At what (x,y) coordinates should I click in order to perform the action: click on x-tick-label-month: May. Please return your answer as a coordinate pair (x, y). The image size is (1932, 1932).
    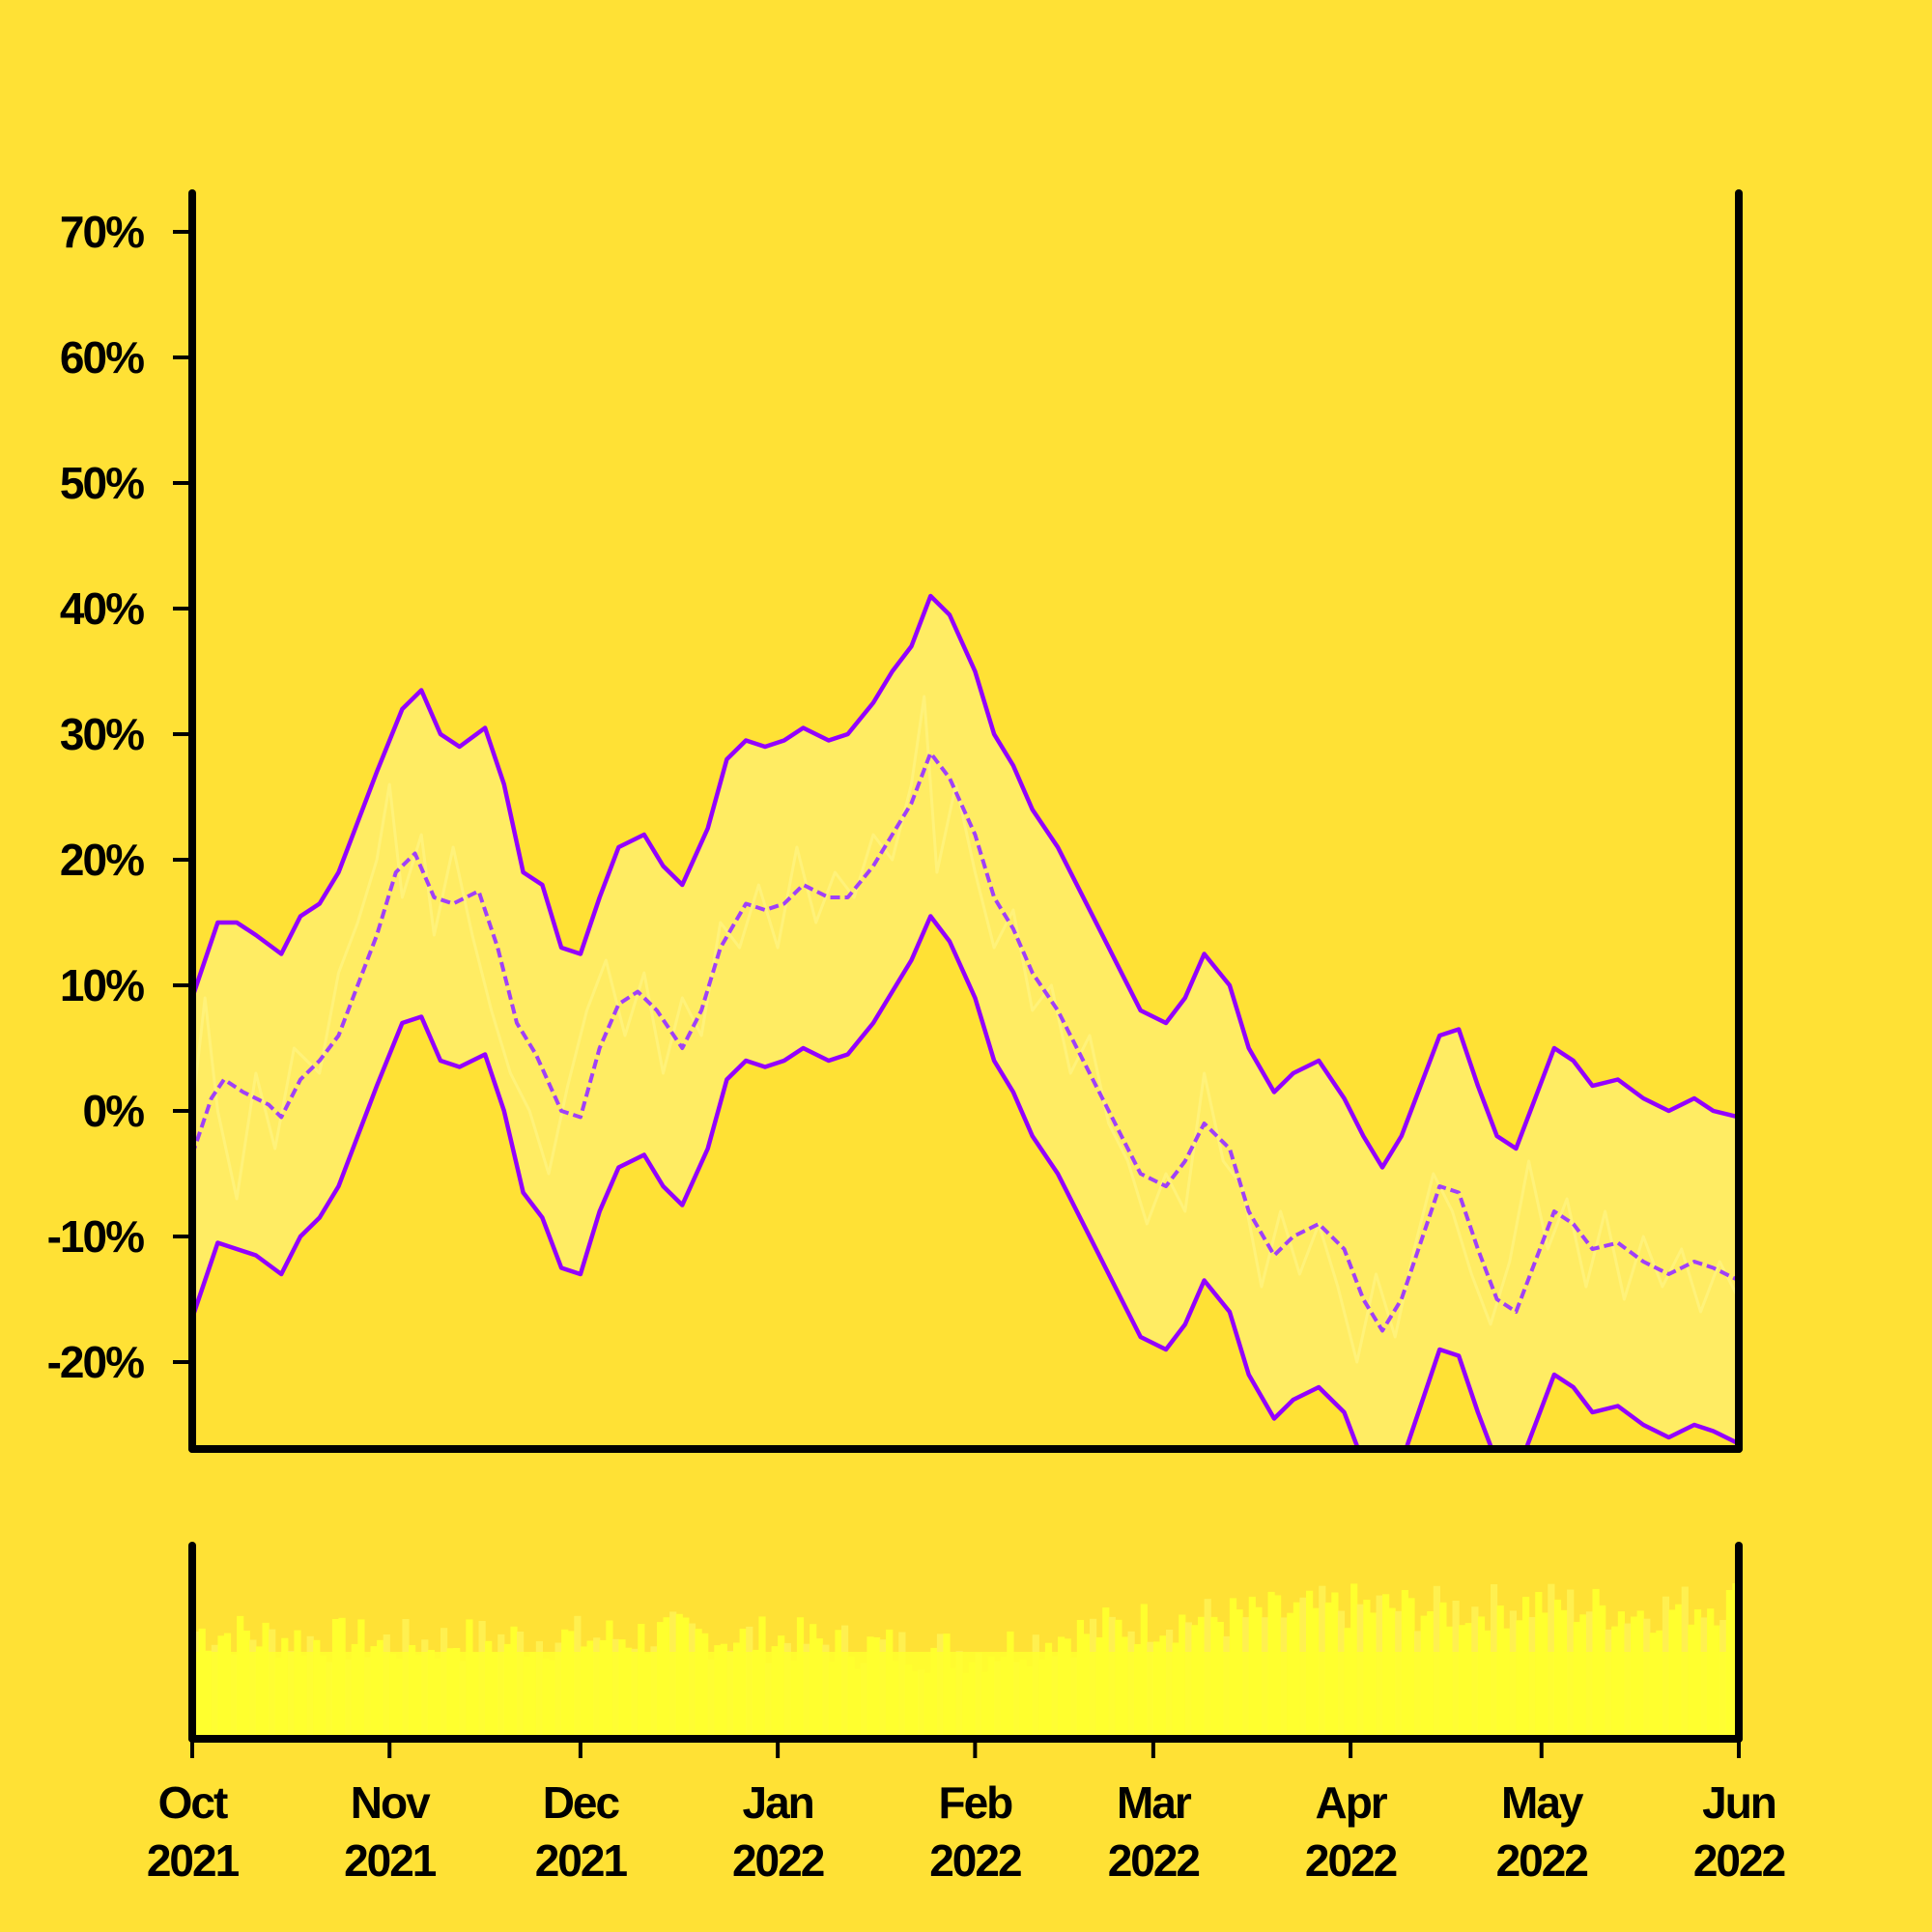
    Looking at the image, I should click on (1542, 1802).